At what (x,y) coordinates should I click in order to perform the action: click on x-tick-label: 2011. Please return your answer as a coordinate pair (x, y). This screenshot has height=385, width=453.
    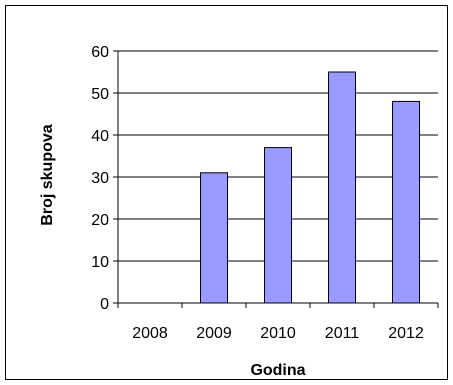
    Looking at the image, I should click on (342, 333).